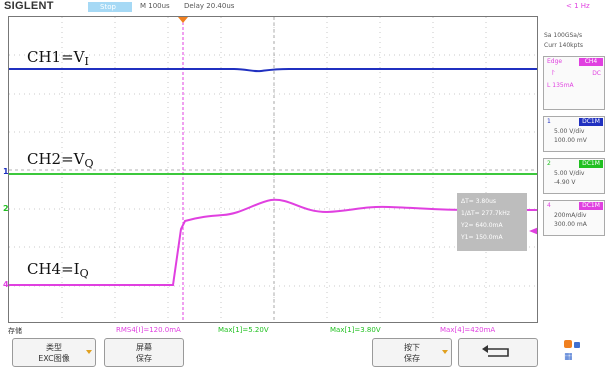  Describe the element at coordinates (569, 173) in the screenshot. I see `ch2-scale: 5.00 V/div` at that location.